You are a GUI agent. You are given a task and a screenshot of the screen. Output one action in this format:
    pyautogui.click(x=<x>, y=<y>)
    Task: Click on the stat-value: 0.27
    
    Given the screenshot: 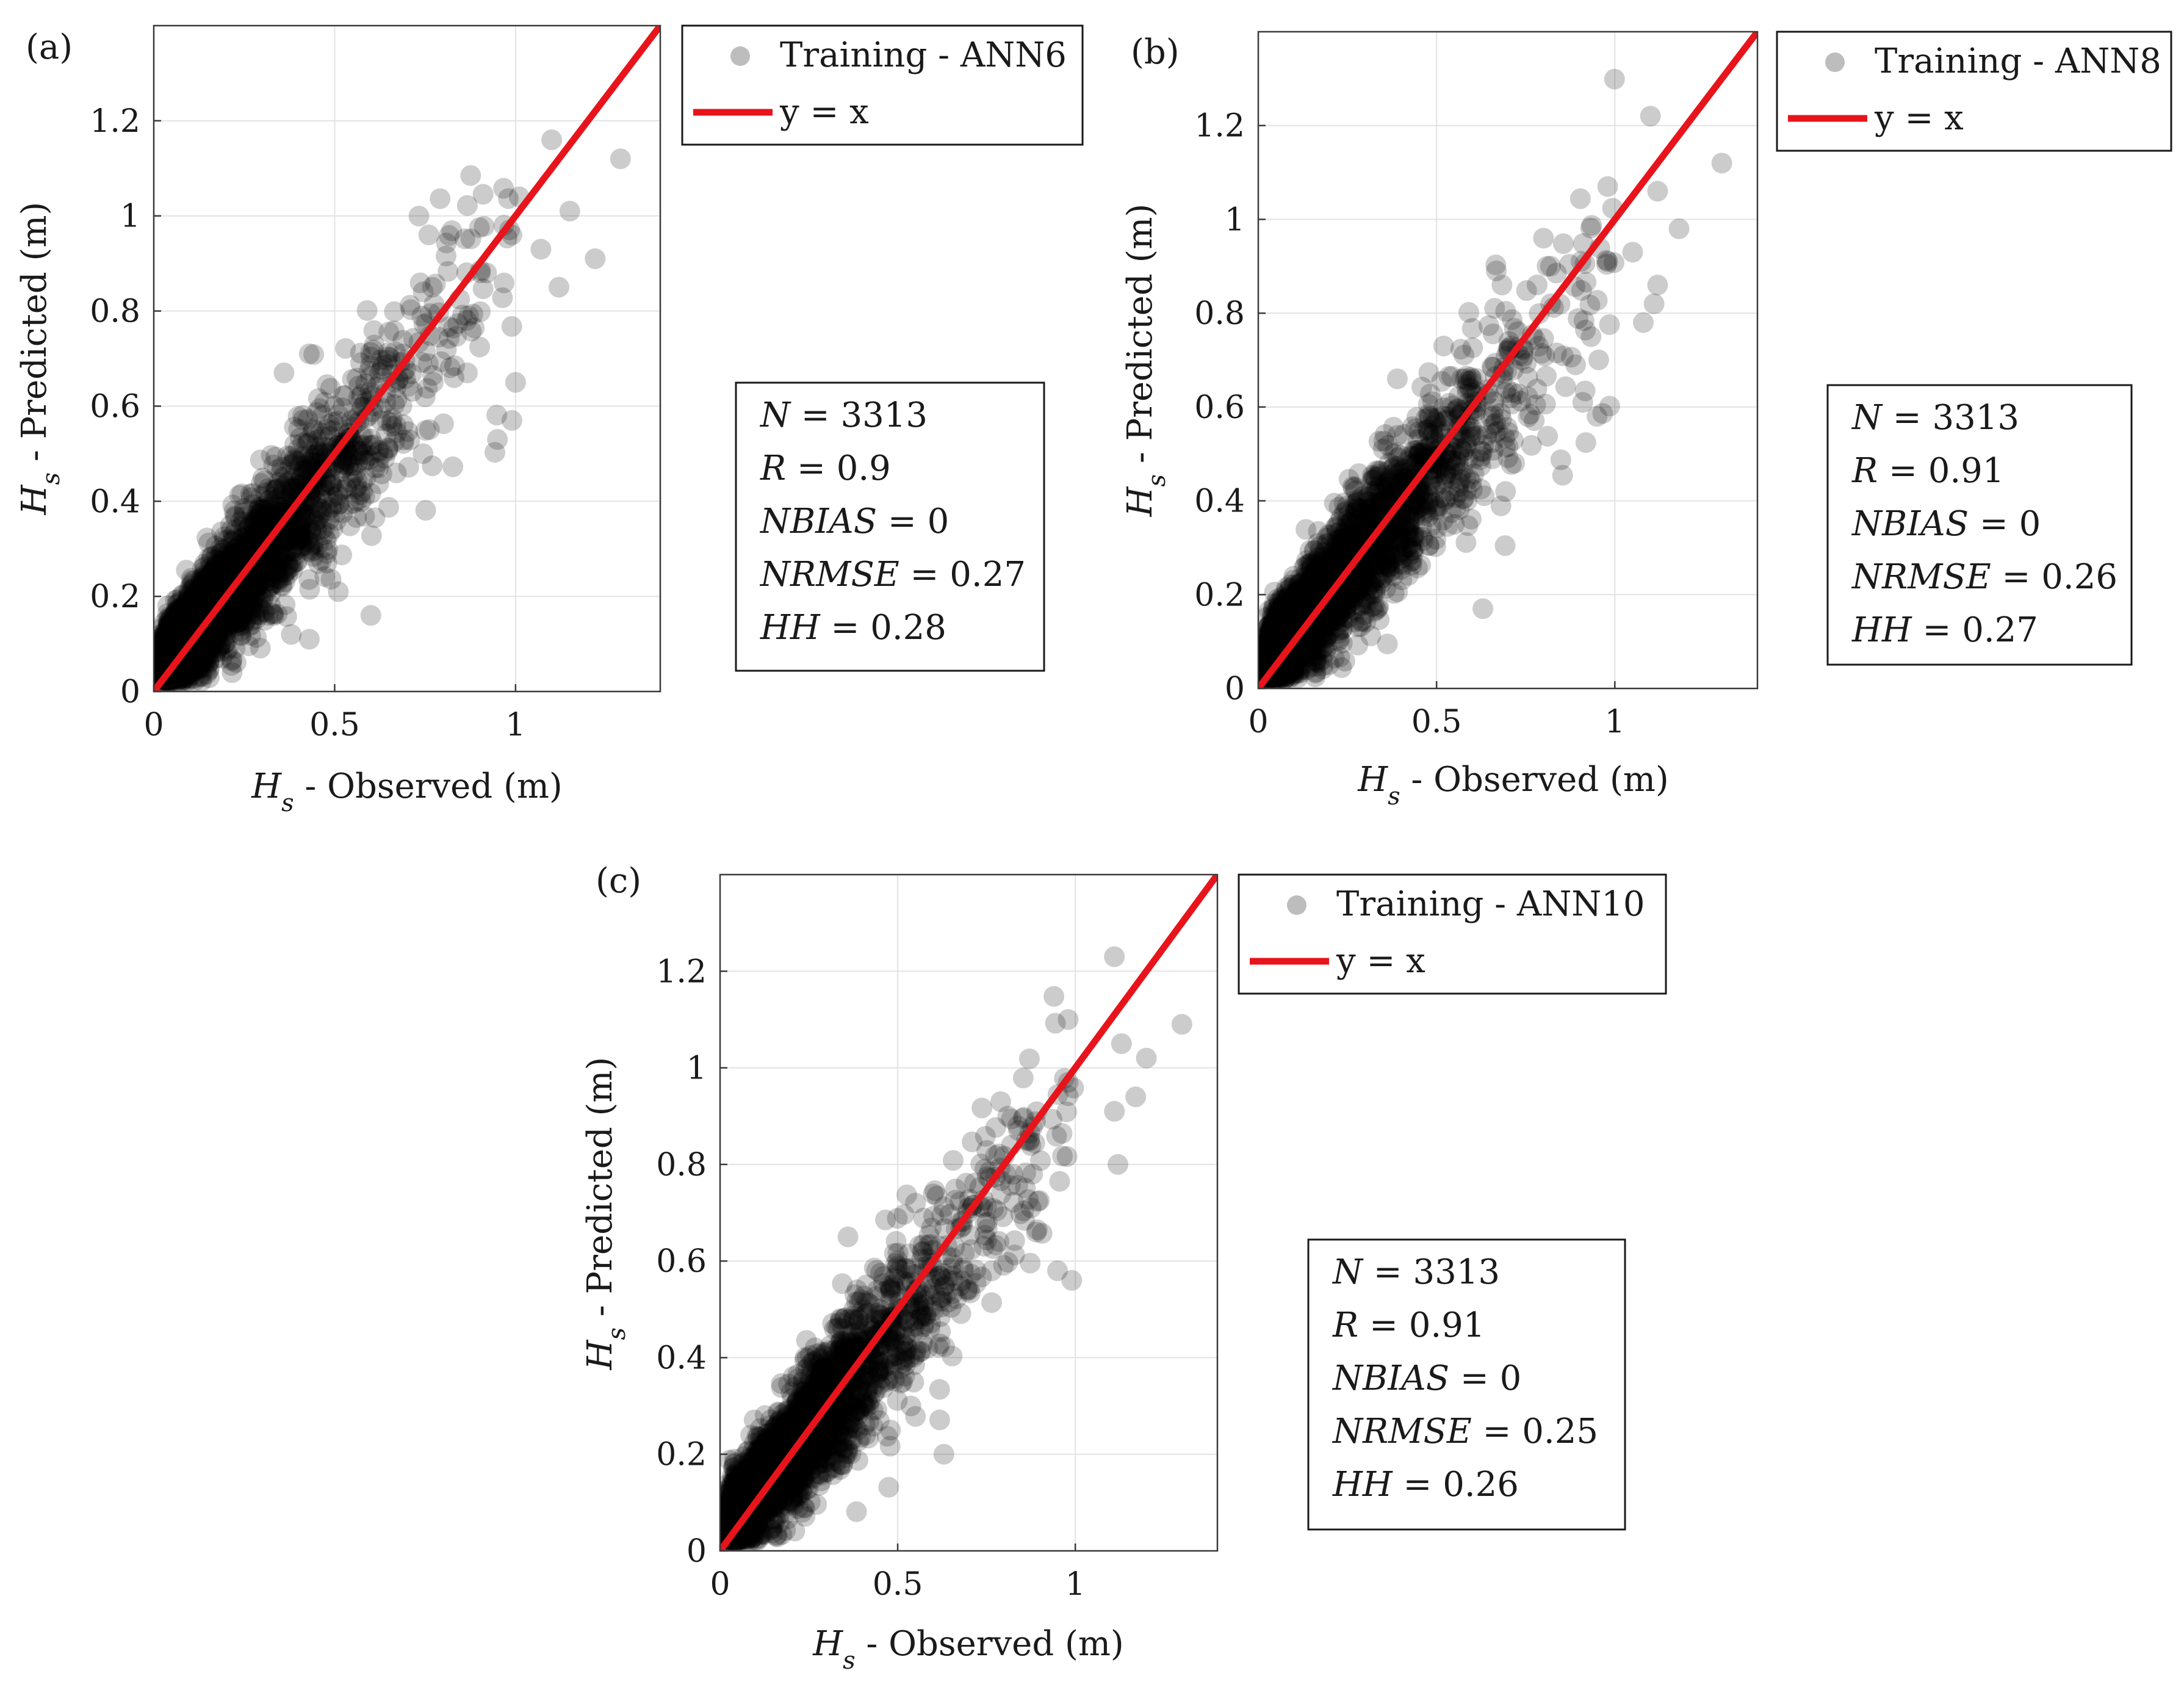 What is the action you would take?
    pyautogui.click(x=988, y=574)
    